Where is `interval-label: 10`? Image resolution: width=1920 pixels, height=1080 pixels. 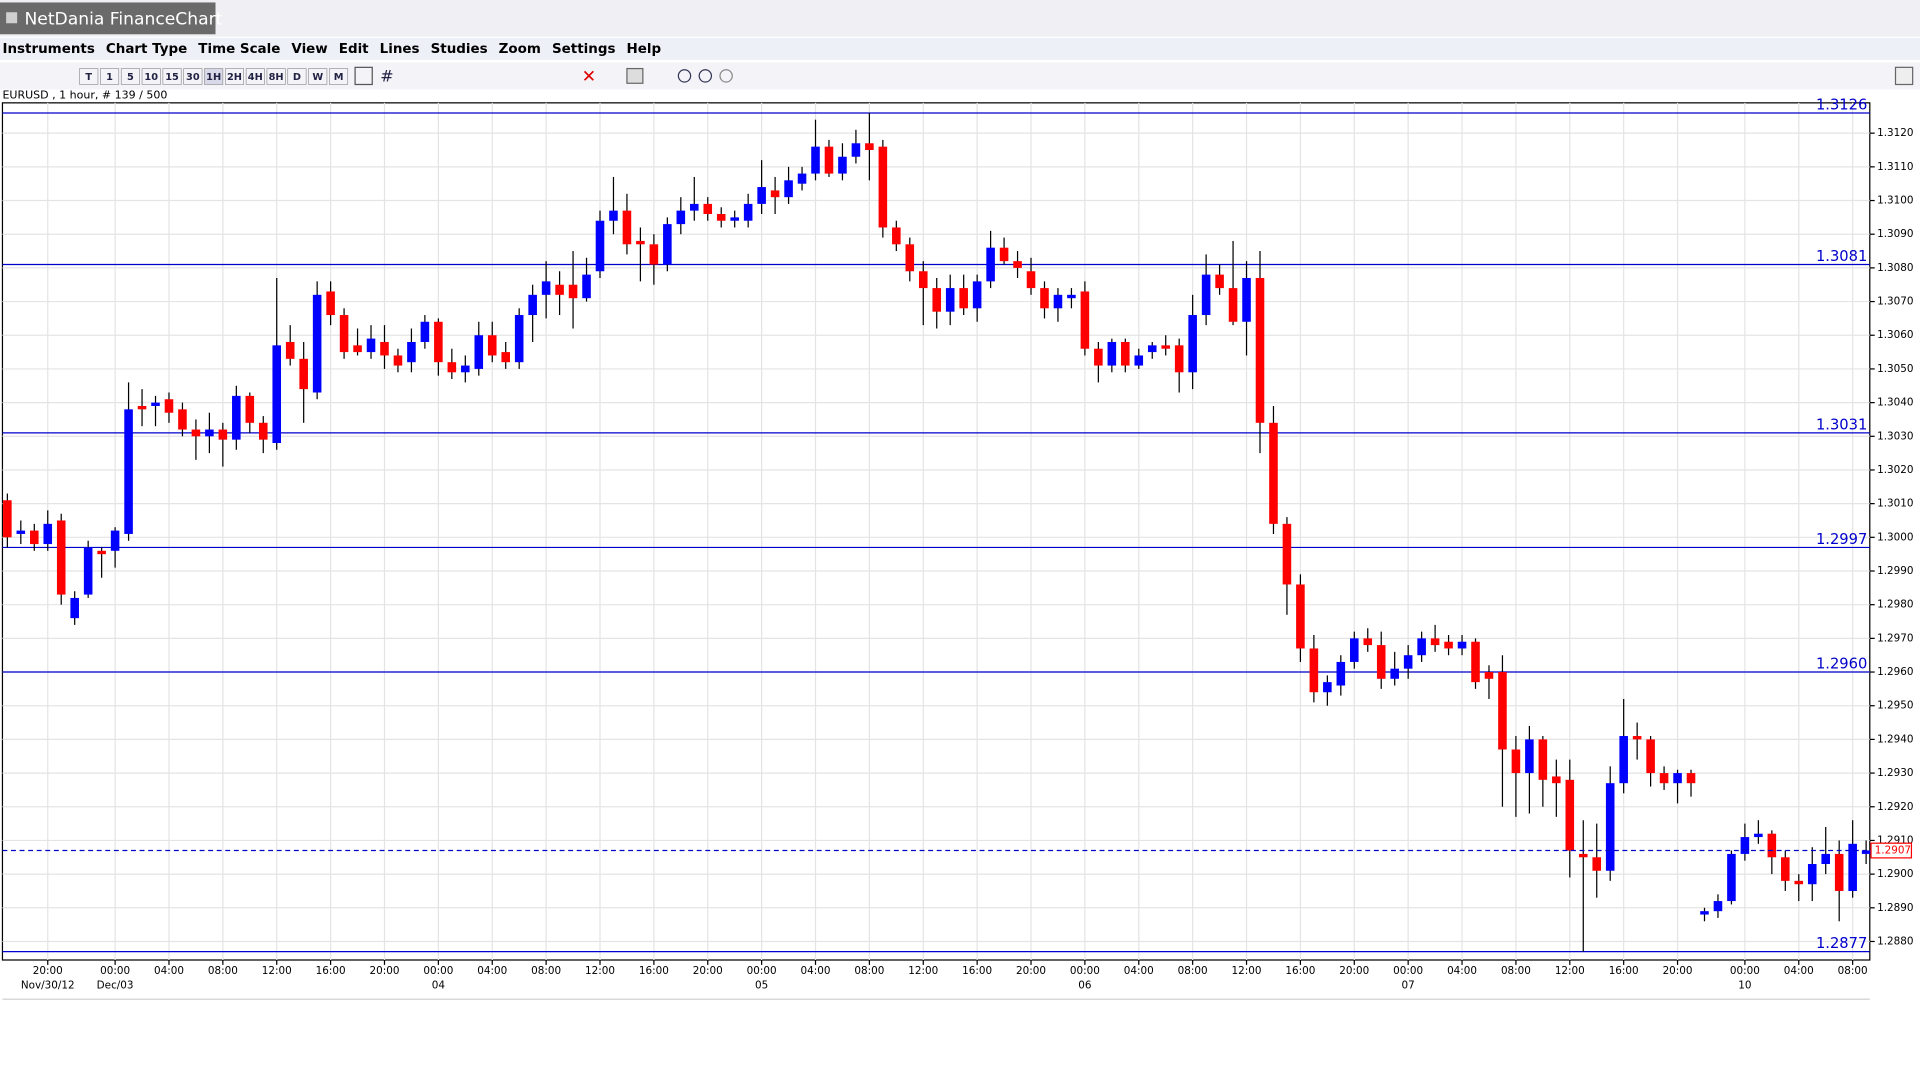
interval-label: 10 is located at coordinates (151, 77).